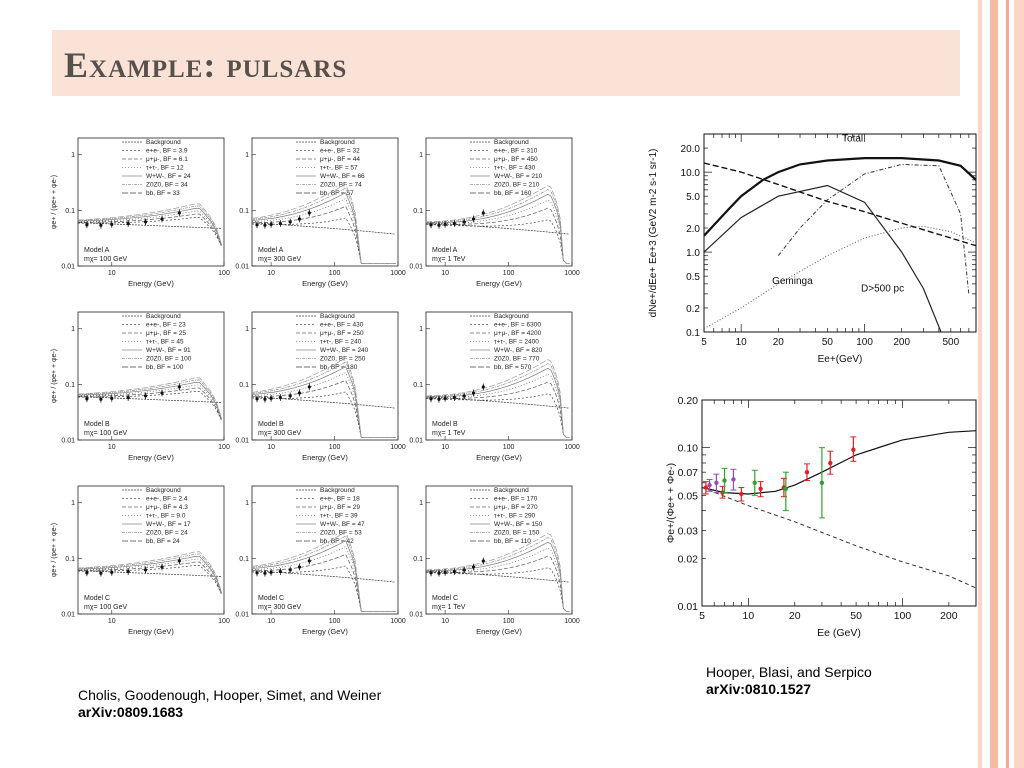 The height and width of the screenshot is (768, 1024). I want to click on mass-label: mχ= 1 TeV, so click(449, 607).